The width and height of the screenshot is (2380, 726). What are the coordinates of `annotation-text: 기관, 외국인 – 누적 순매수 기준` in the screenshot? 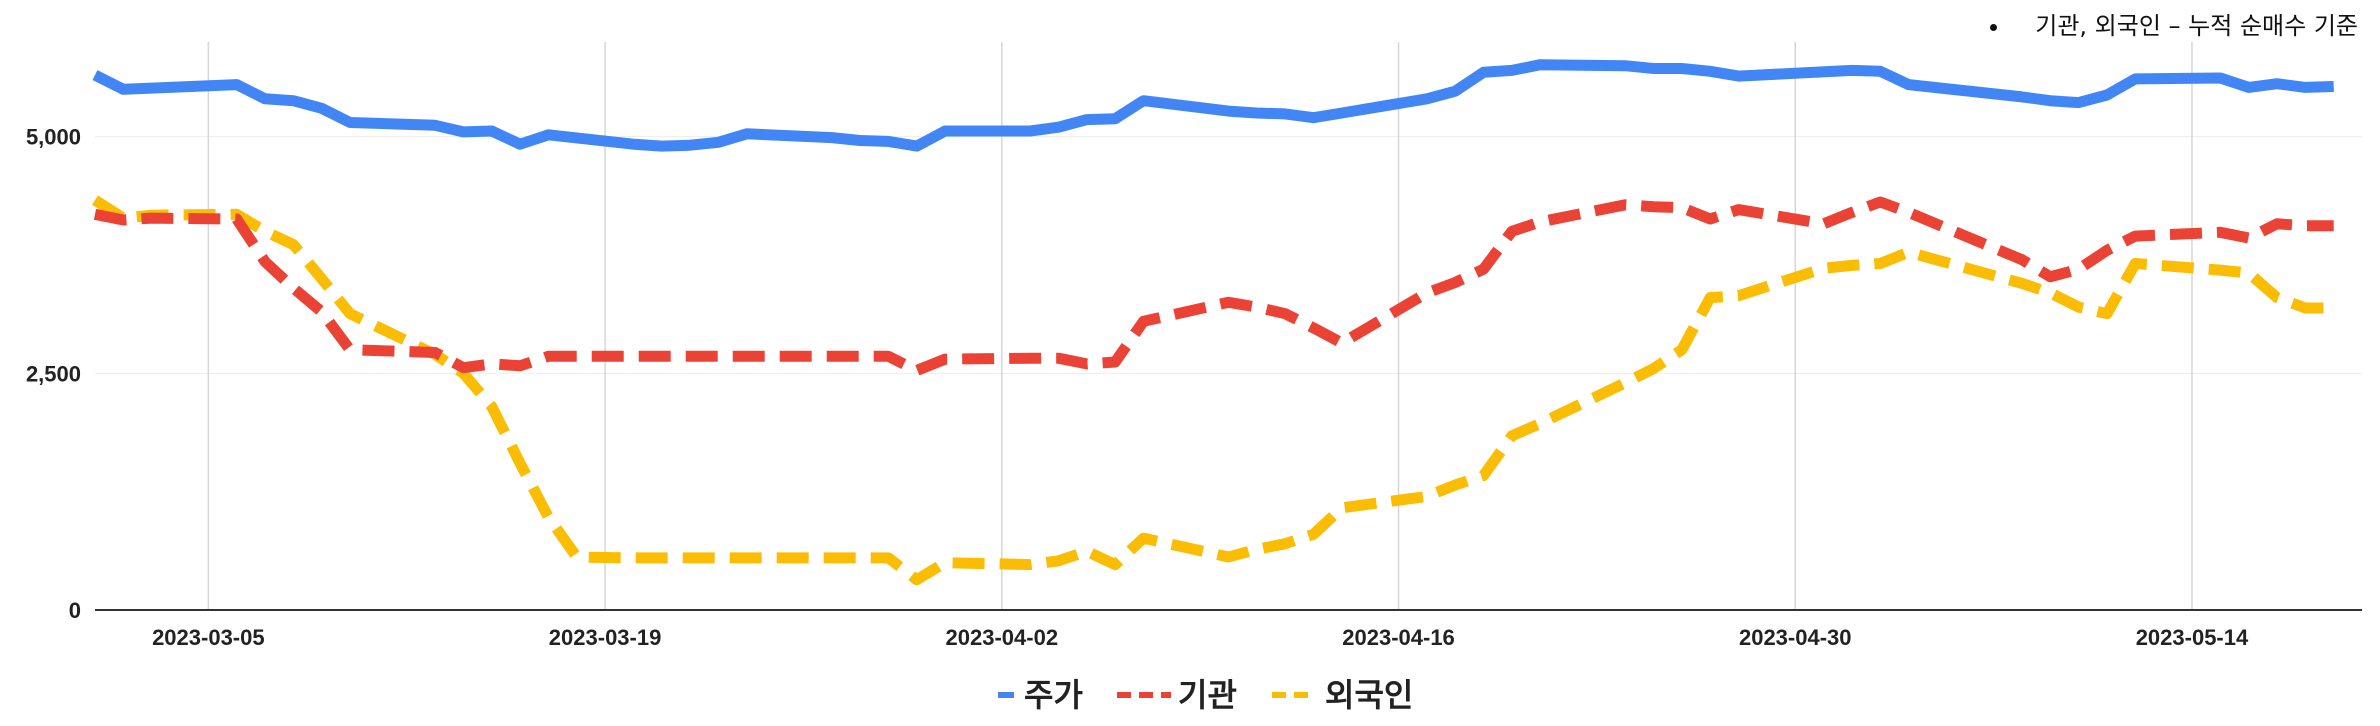 It's located at (2196, 26).